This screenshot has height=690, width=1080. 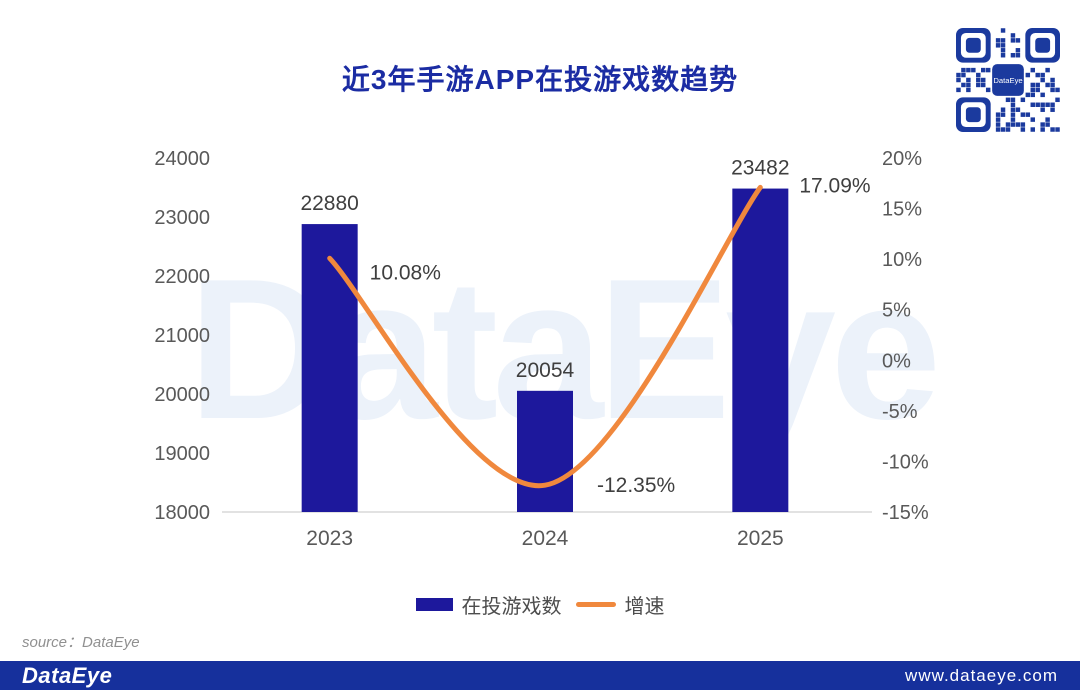 What do you see at coordinates (595, 604) in the screenshot?
I see `line-series-swatch` at bounding box center [595, 604].